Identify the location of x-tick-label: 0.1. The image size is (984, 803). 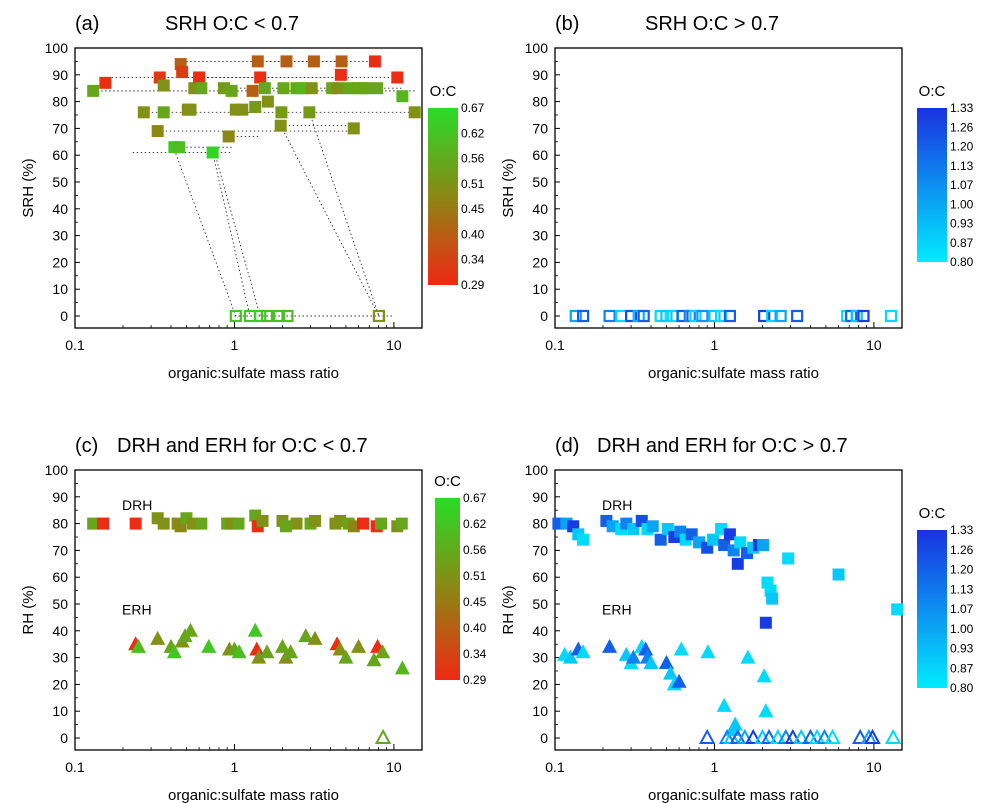
(75, 767).